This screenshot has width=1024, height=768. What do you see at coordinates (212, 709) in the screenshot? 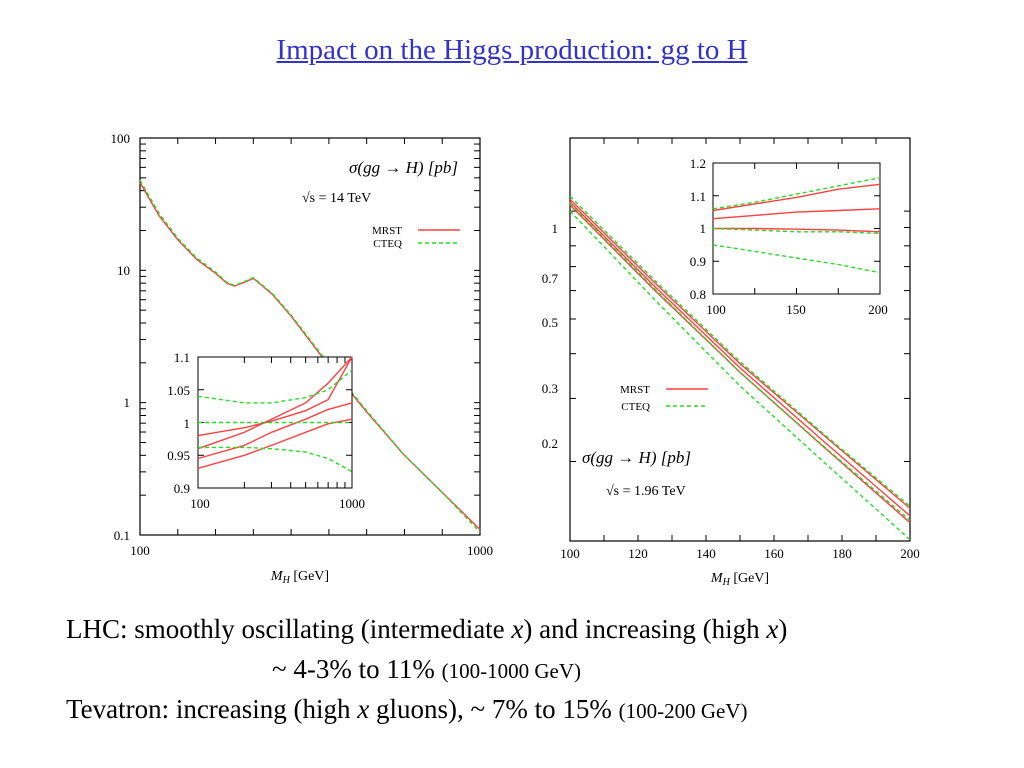
I see `caption-tev-text: Tevatron: increasing (high` at bounding box center [212, 709].